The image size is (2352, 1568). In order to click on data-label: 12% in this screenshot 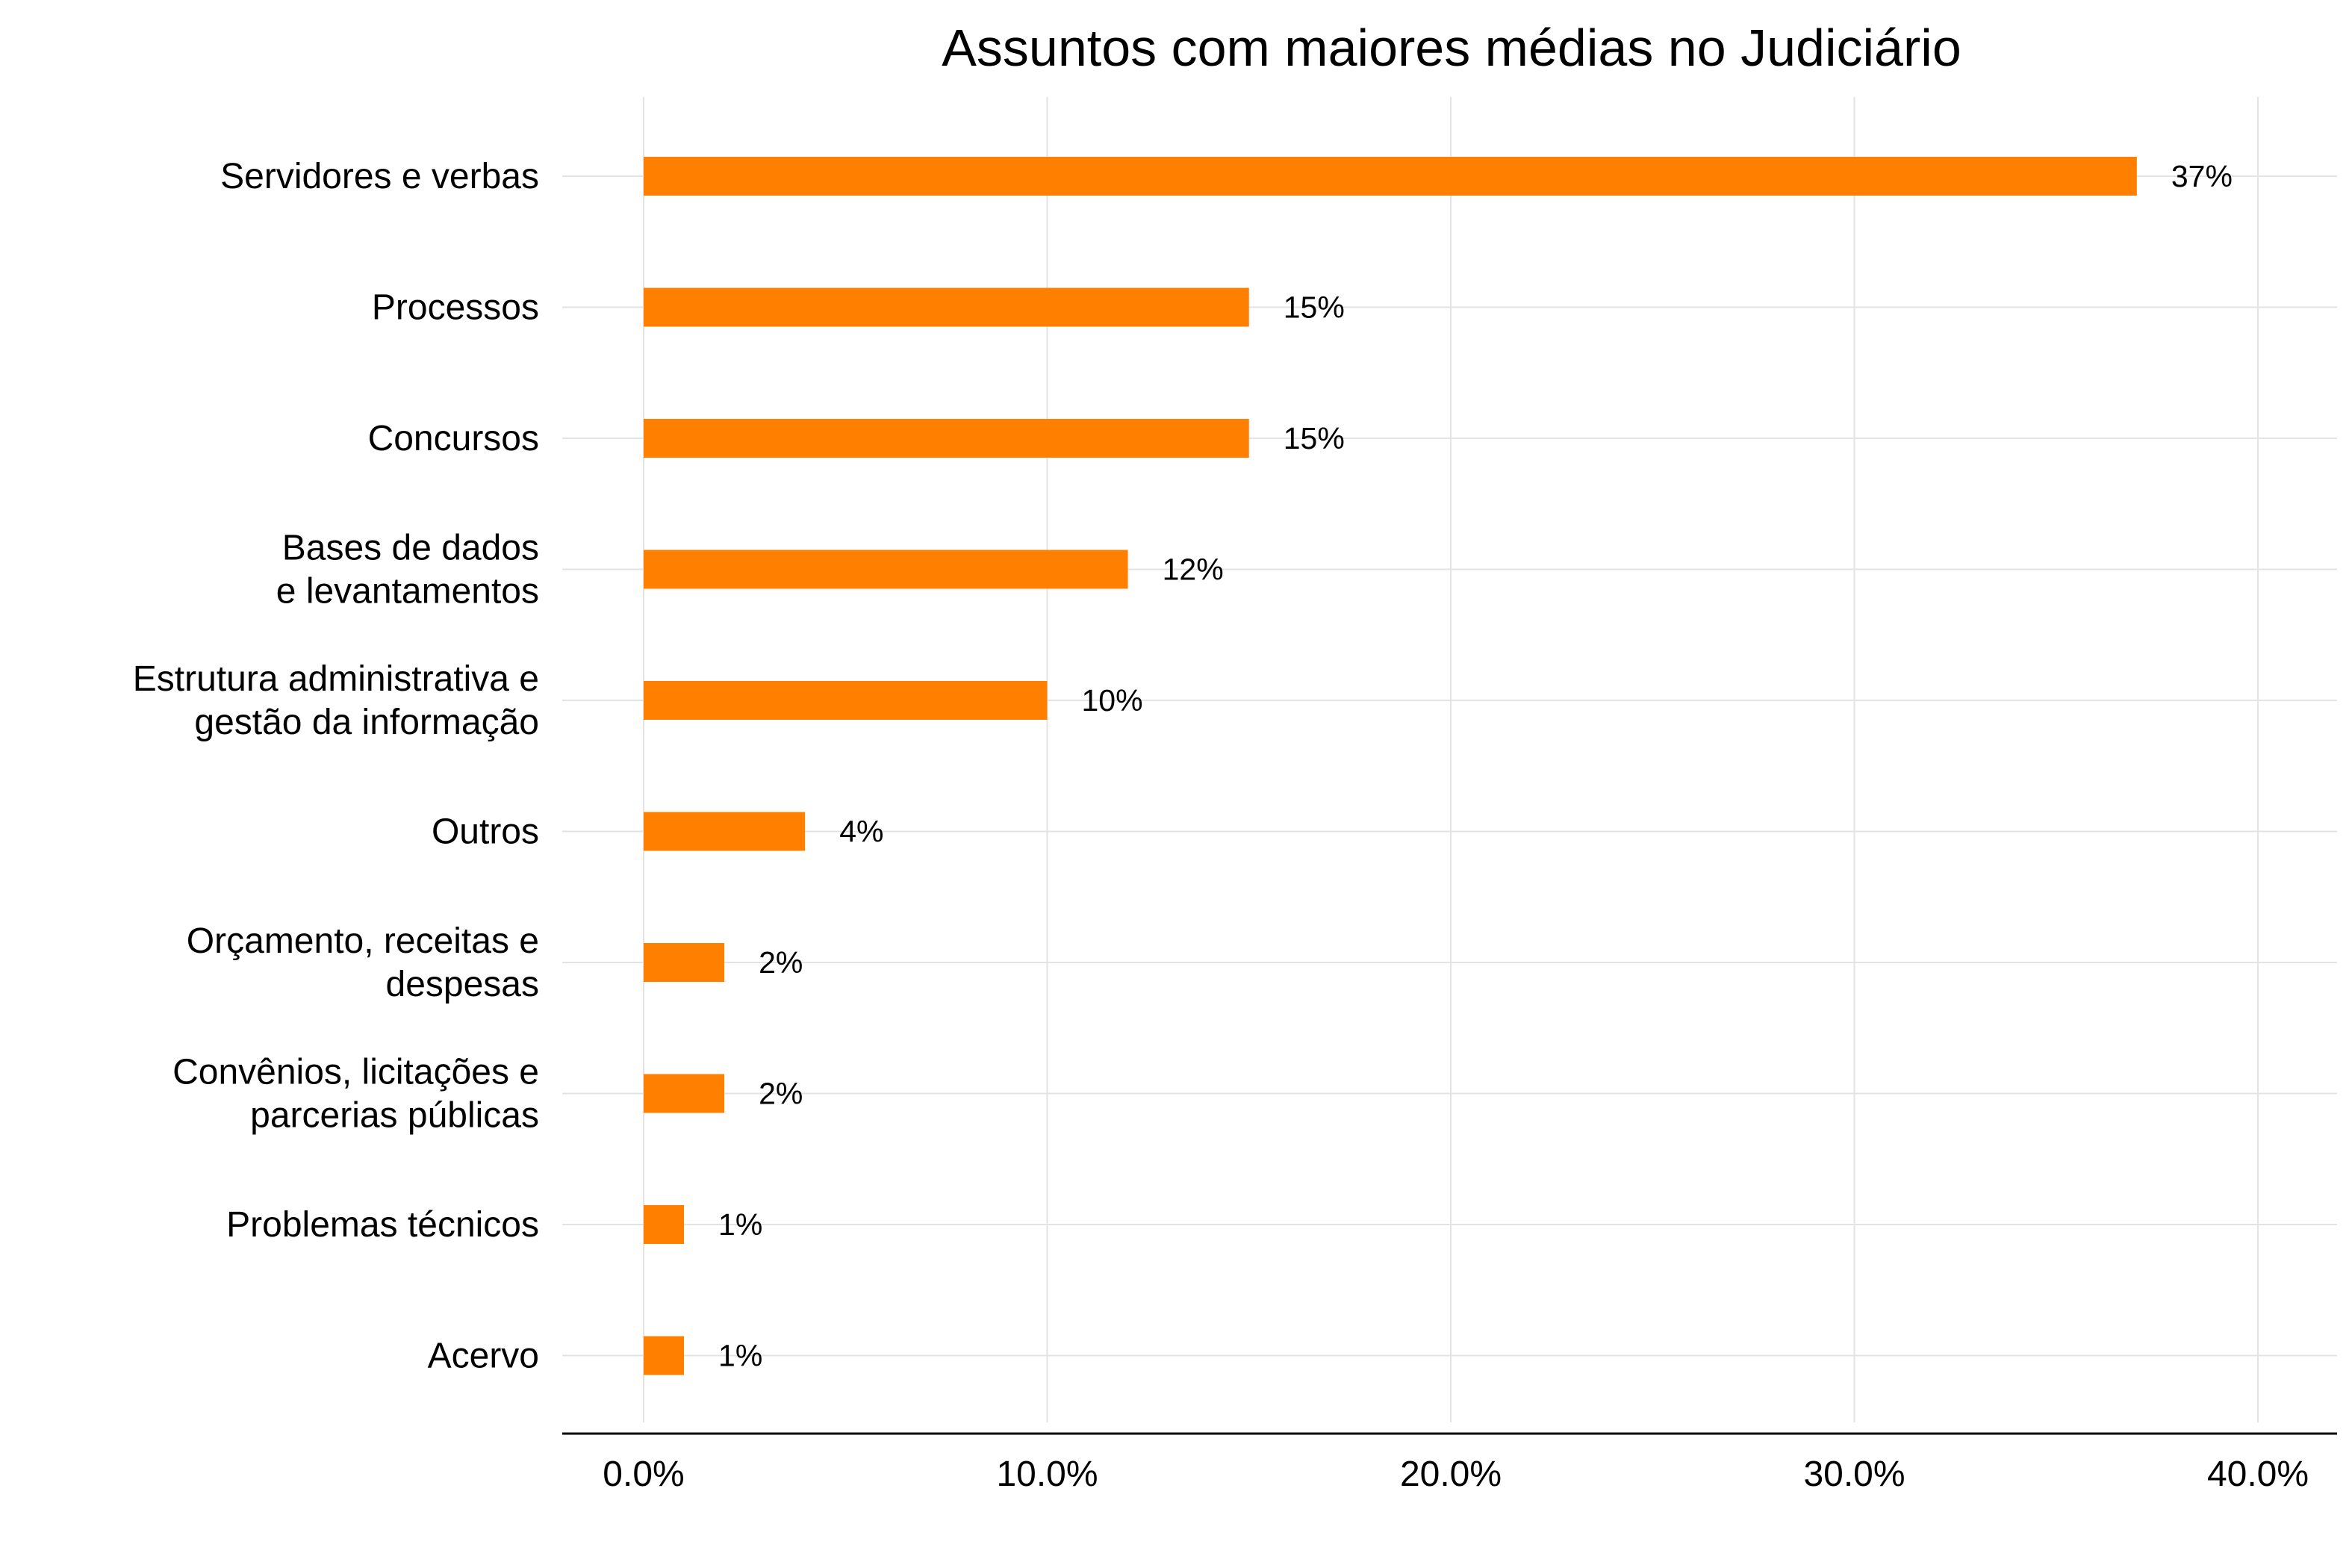, I will do `click(1193, 570)`.